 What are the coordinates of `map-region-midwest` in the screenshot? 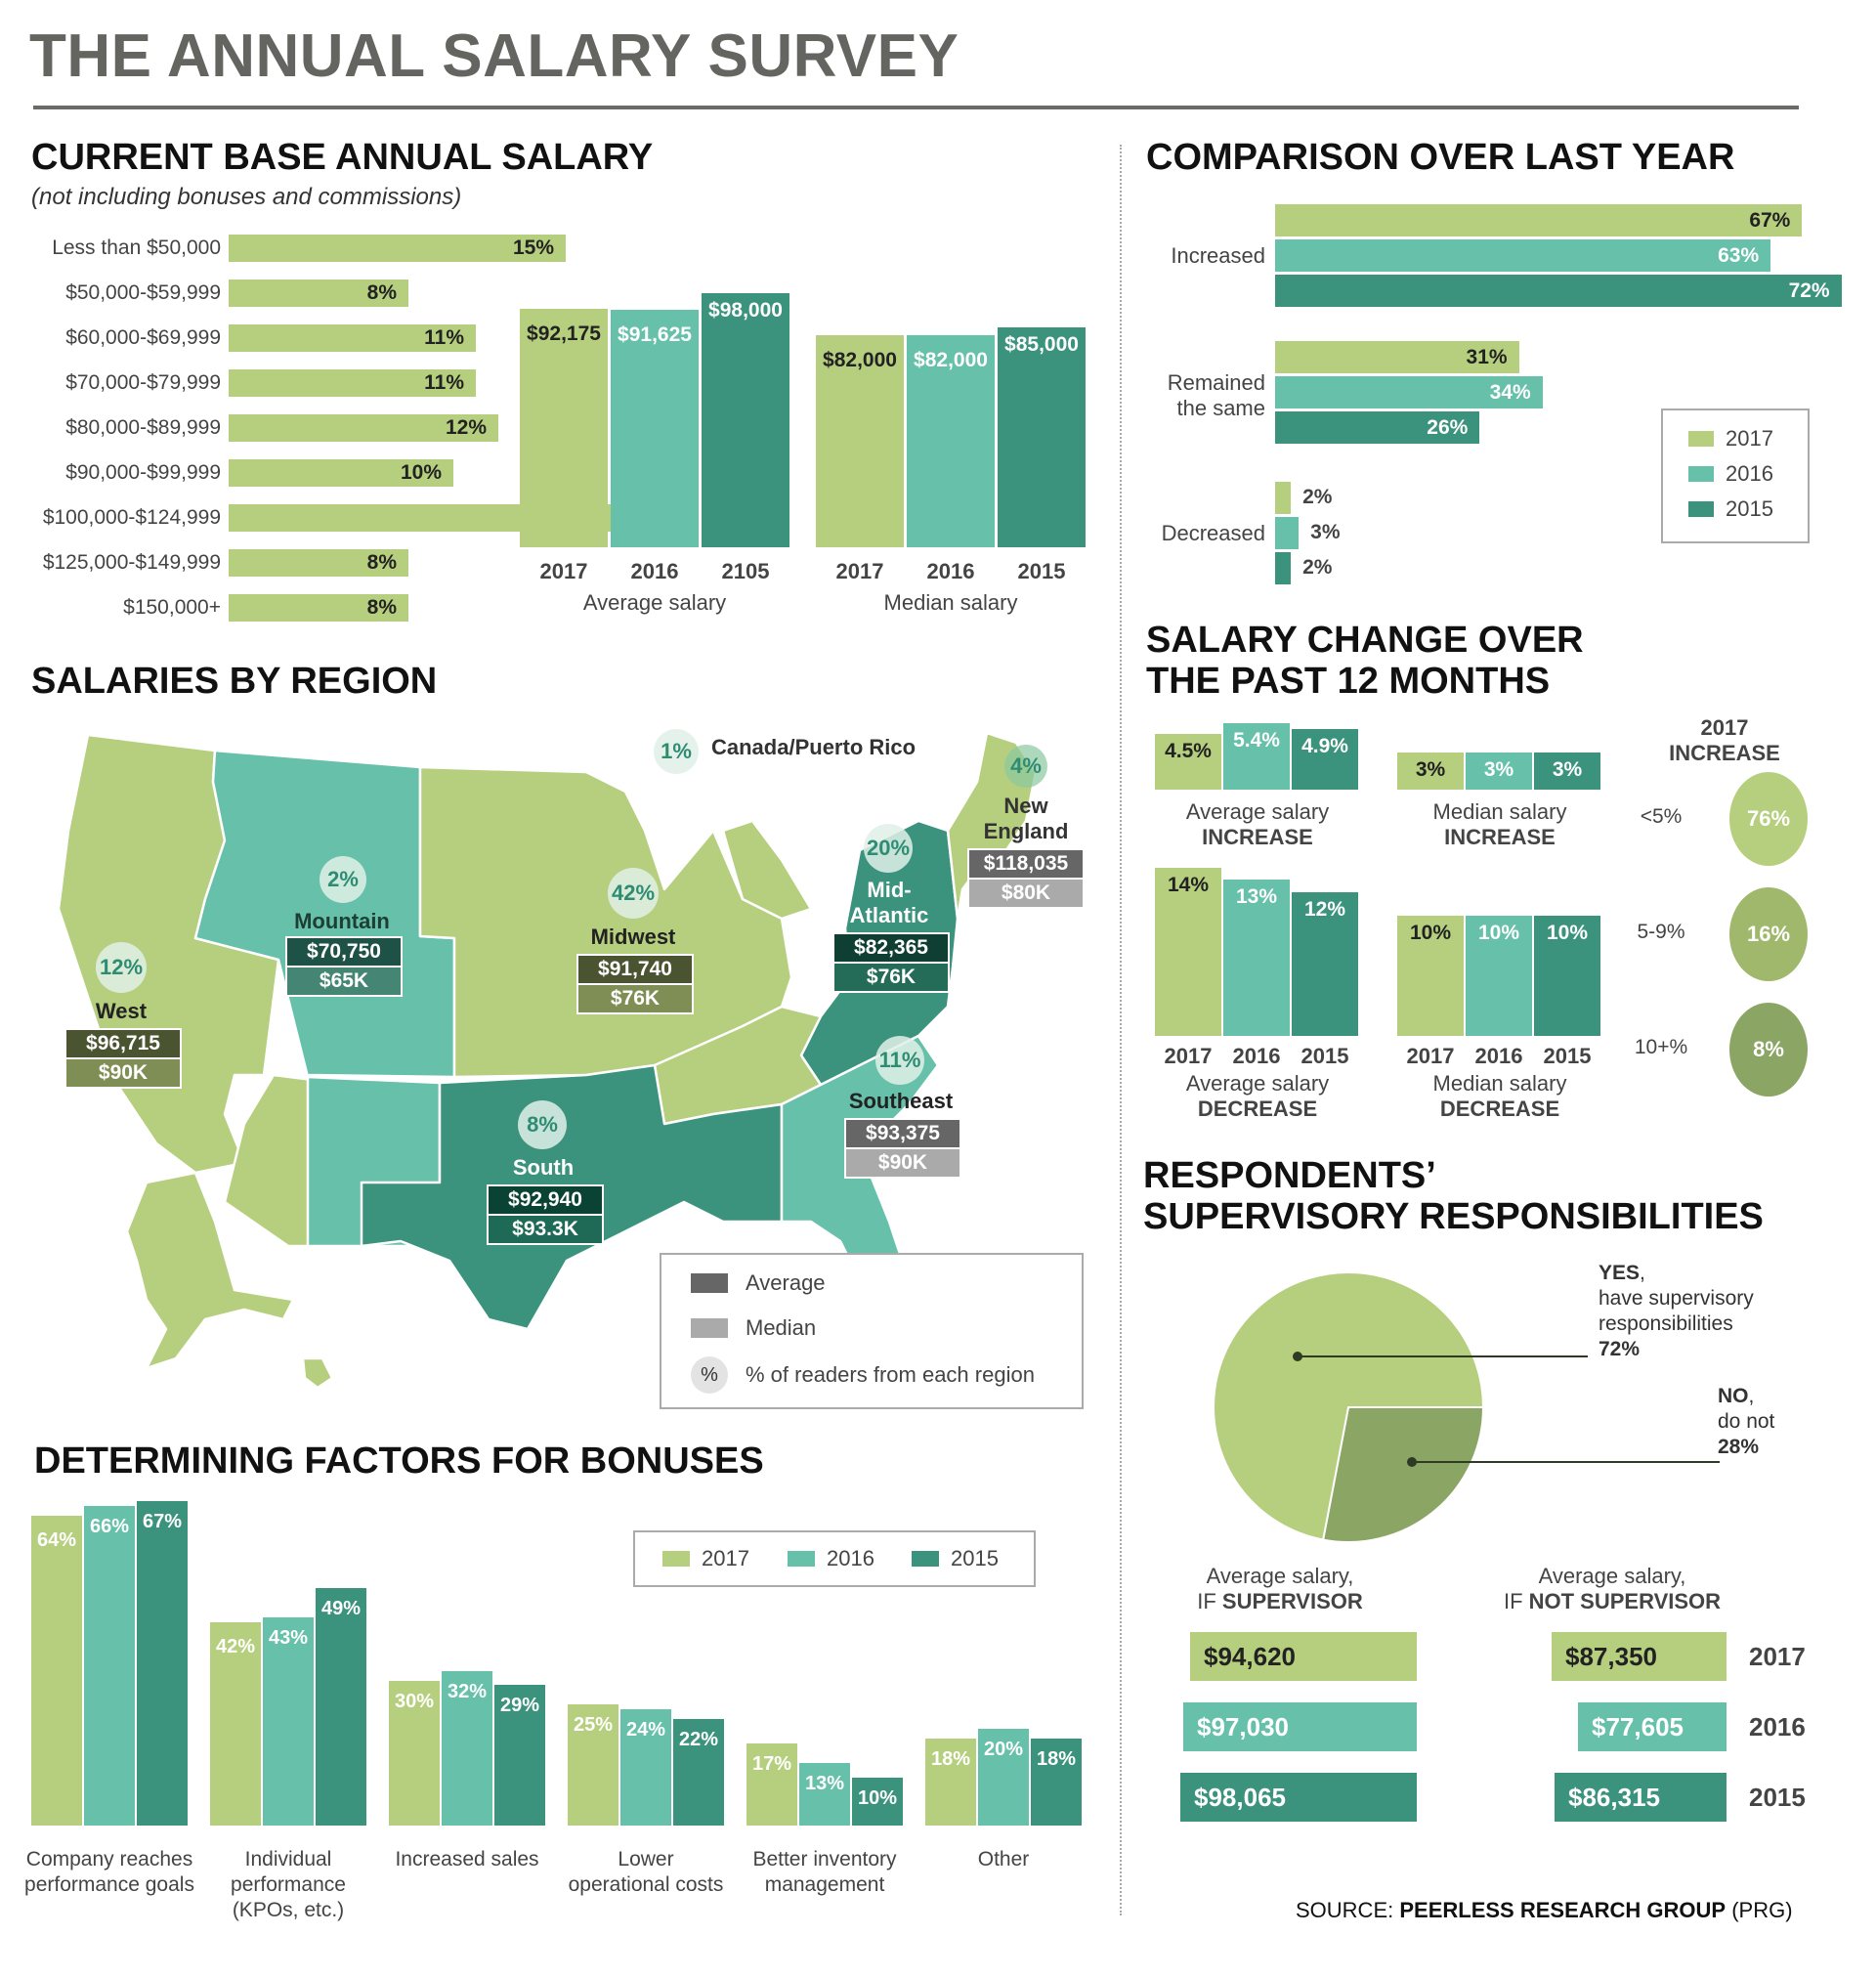 It's located at (605, 922).